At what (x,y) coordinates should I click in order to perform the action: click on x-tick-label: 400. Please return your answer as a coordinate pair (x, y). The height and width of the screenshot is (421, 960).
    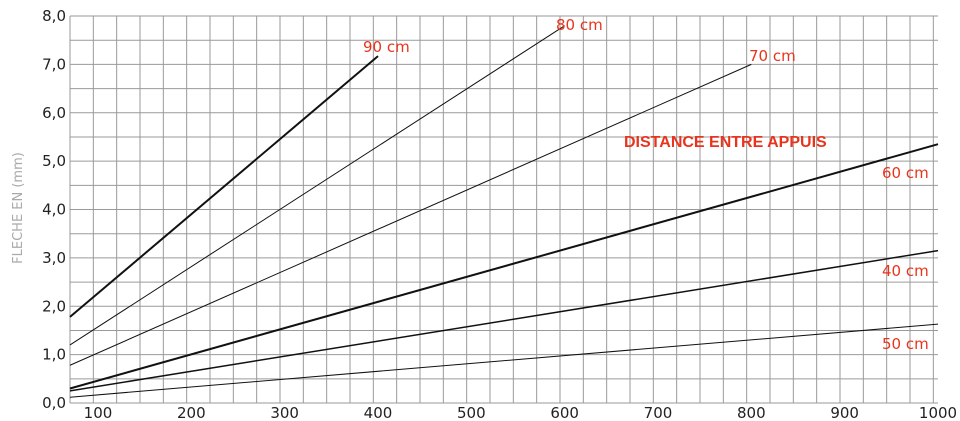
    Looking at the image, I should click on (378, 412).